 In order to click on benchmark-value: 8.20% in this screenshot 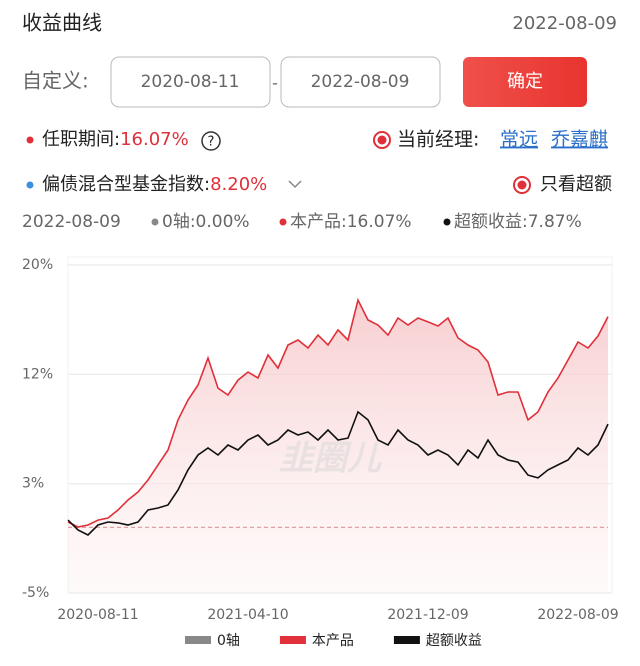, I will do `click(238, 184)`.